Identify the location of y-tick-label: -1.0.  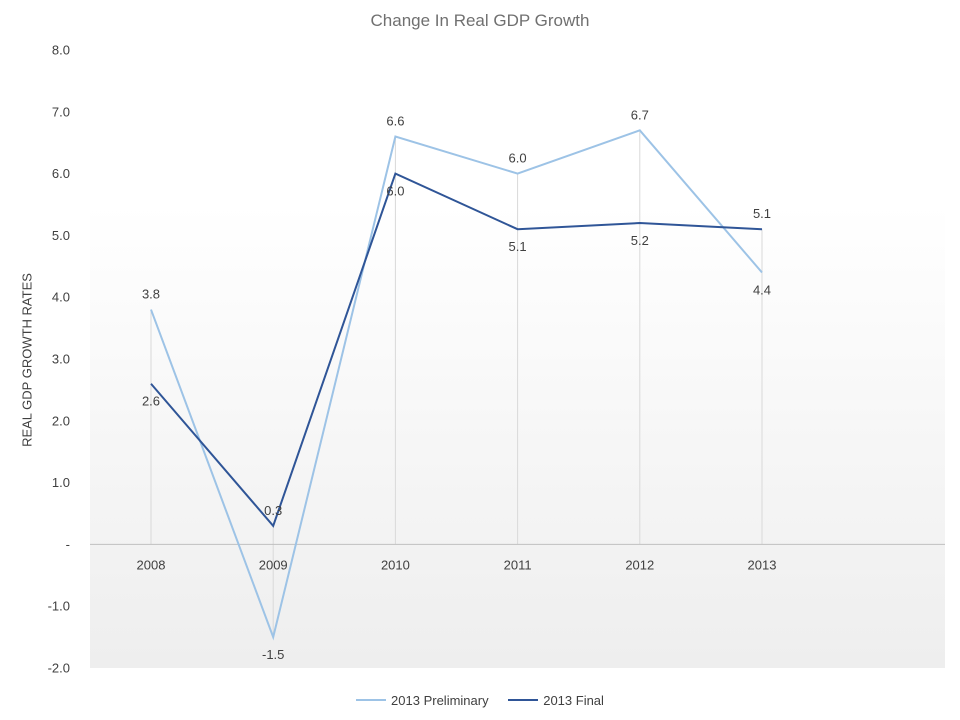
(59, 606).